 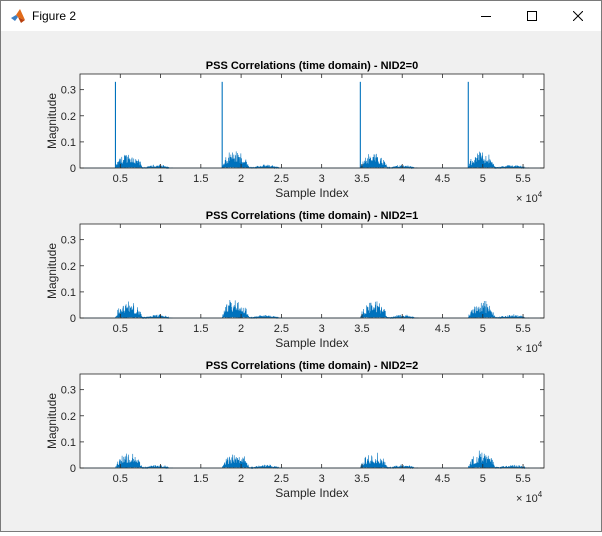 What do you see at coordinates (312, 66) in the screenshot?
I see `axes-title: PSS Correlations (time domain) - NID2=0` at bounding box center [312, 66].